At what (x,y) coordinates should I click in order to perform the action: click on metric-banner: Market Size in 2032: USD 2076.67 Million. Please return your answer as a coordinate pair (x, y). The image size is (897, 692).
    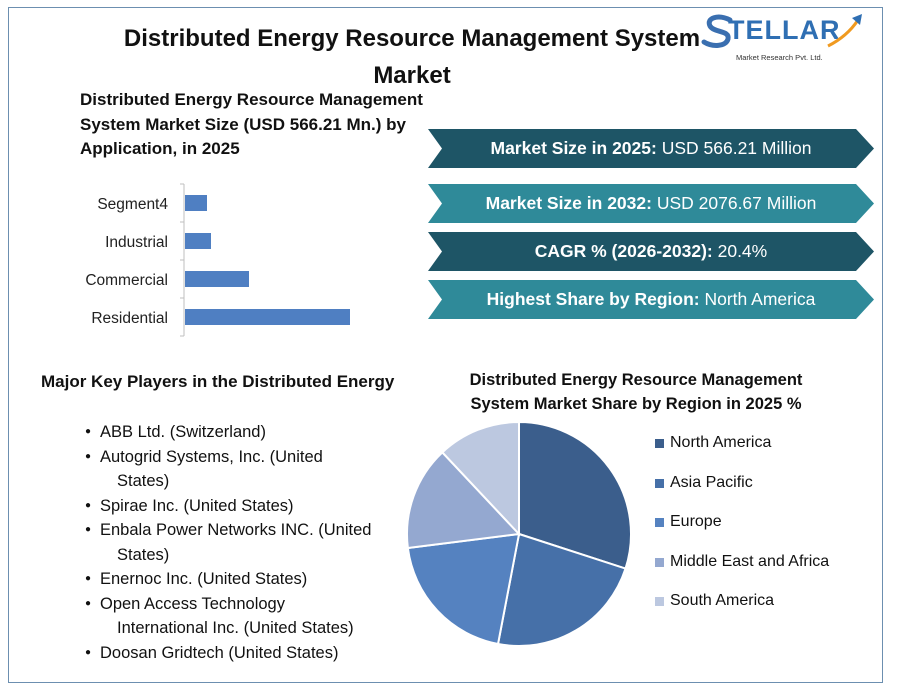
    Looking at the image, I should click on (651, 203).